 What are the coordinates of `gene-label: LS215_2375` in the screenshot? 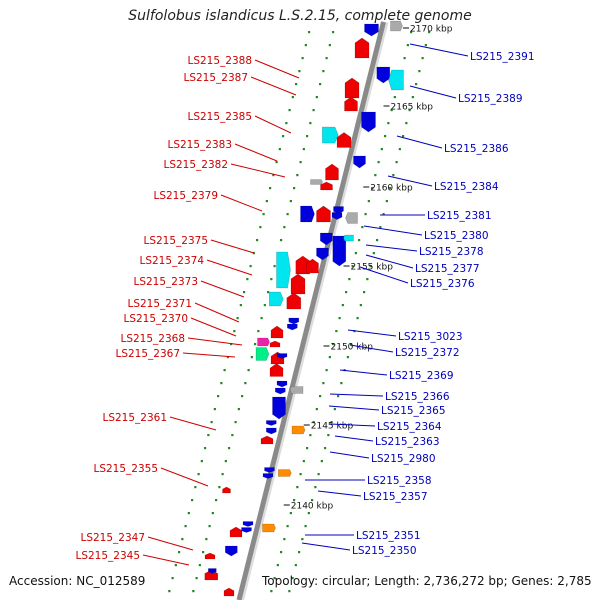 It's located at (175, 241).